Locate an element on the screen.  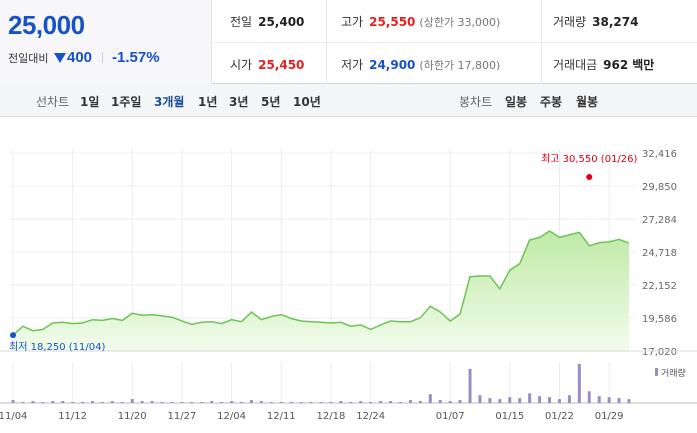
y-tick-label: 29,850 is located at coordinates (659, 187).